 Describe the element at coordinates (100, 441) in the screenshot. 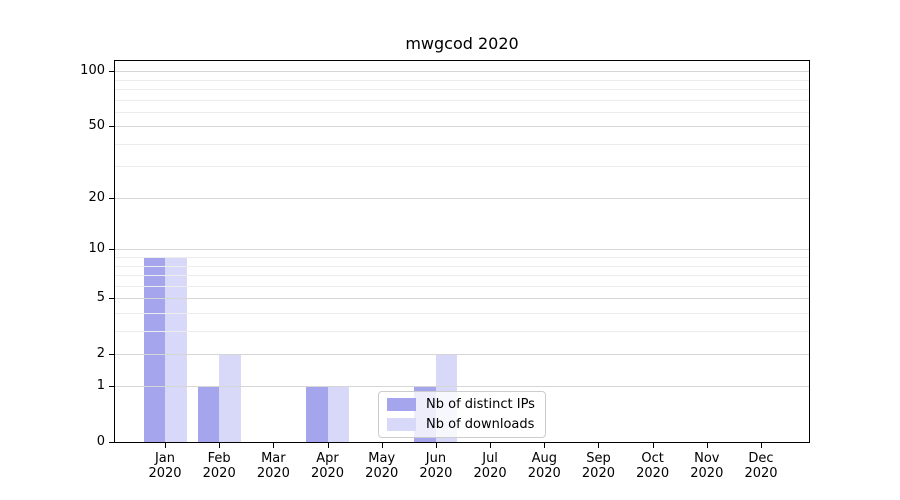

I see `y-tick-label: 0` at that location.